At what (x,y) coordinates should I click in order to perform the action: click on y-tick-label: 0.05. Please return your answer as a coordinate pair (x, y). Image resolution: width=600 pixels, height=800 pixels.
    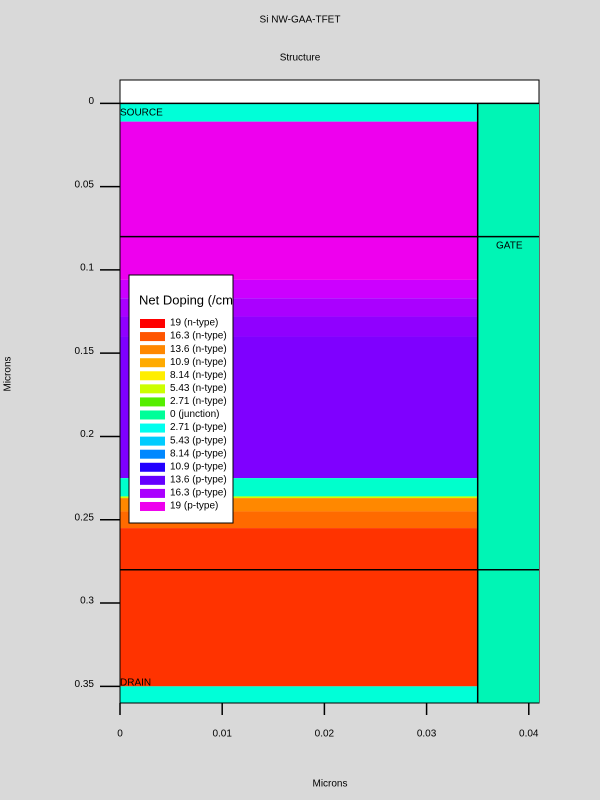
    Looking at the image, I should click on (85, 184).